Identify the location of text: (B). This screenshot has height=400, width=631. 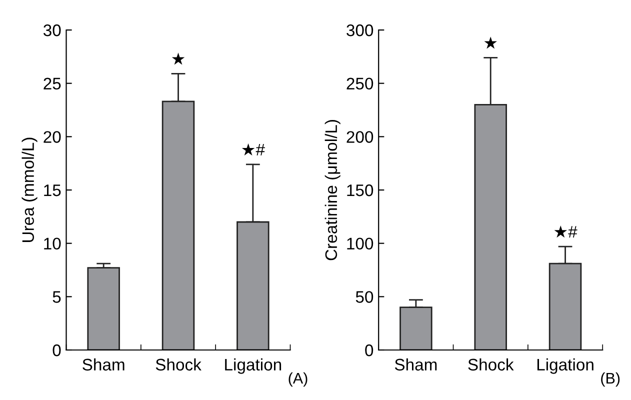
(610, 379).